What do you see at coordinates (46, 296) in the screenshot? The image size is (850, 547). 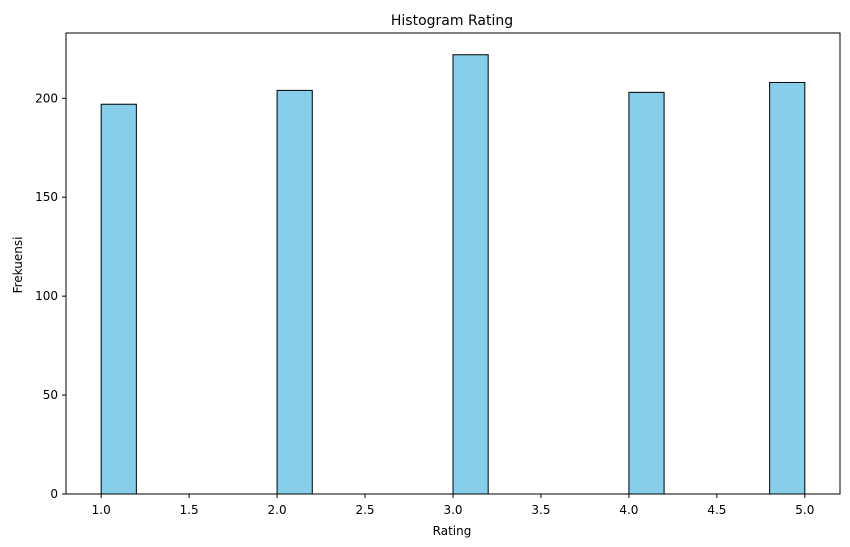 I see `y-tick-label: 100` at bounding box center [46, 296].